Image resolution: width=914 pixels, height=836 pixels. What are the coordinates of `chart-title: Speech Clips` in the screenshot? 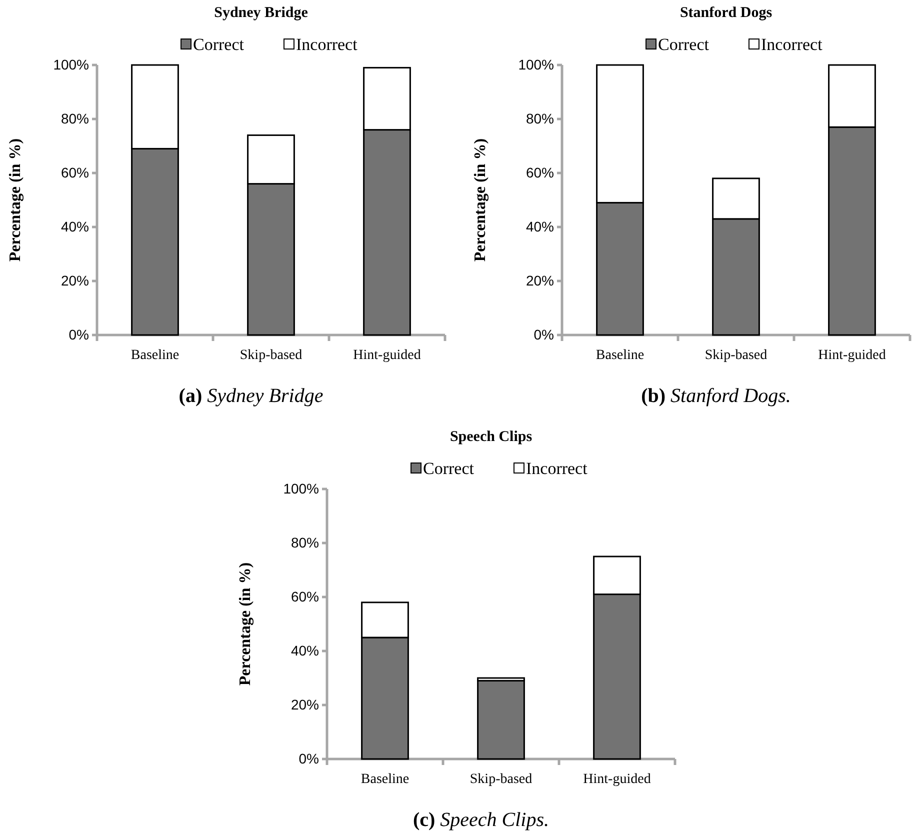 It's located at (491, 437).